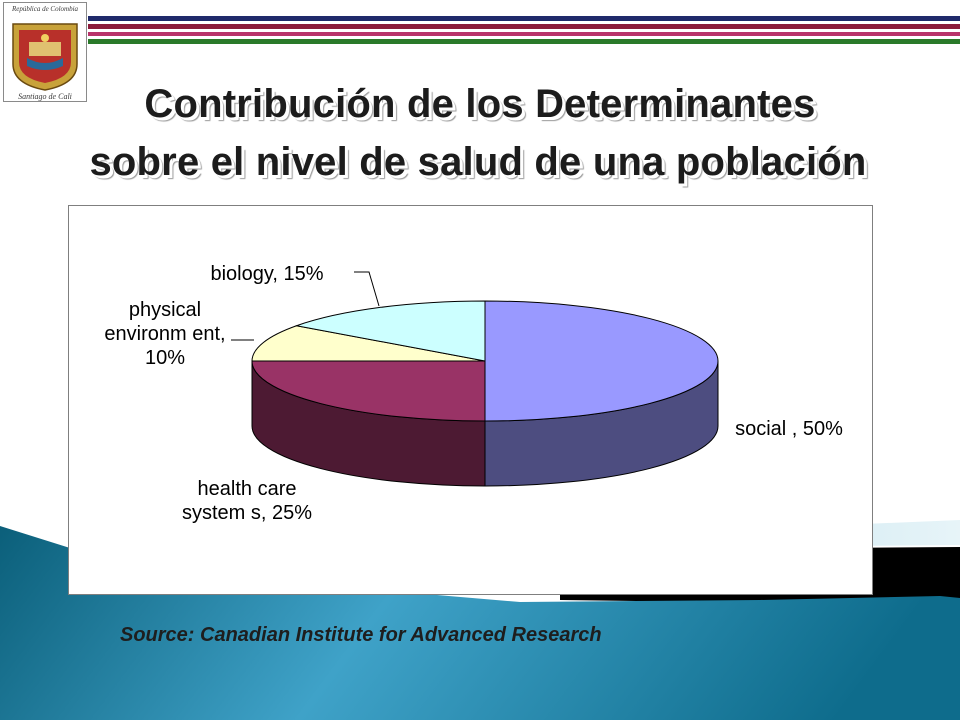 The image size is (960, 720). Describe the element at coordinates (368, 391) in the screenshot. I see `slice-health-care-systems` at that location.